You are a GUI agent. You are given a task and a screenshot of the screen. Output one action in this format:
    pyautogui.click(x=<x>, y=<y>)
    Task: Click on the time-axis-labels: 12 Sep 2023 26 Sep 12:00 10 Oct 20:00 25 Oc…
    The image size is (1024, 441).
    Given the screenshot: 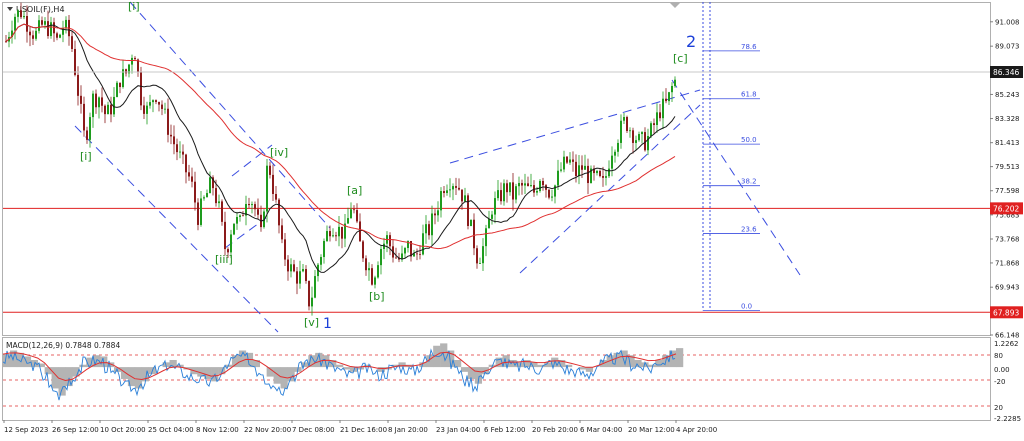 What is the action you would take?
    pyautogui.click(x=360, y=427)
    